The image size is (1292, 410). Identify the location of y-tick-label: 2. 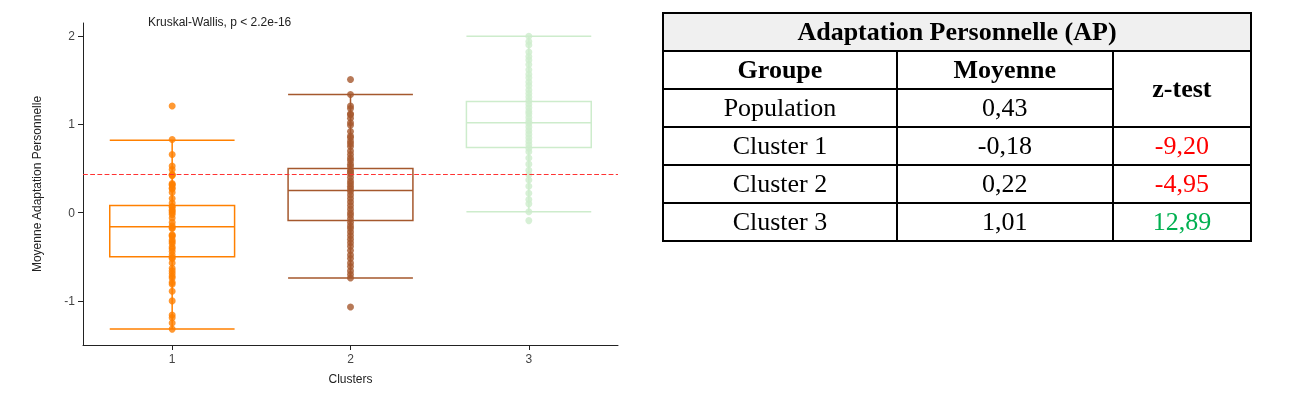
(72, 36).